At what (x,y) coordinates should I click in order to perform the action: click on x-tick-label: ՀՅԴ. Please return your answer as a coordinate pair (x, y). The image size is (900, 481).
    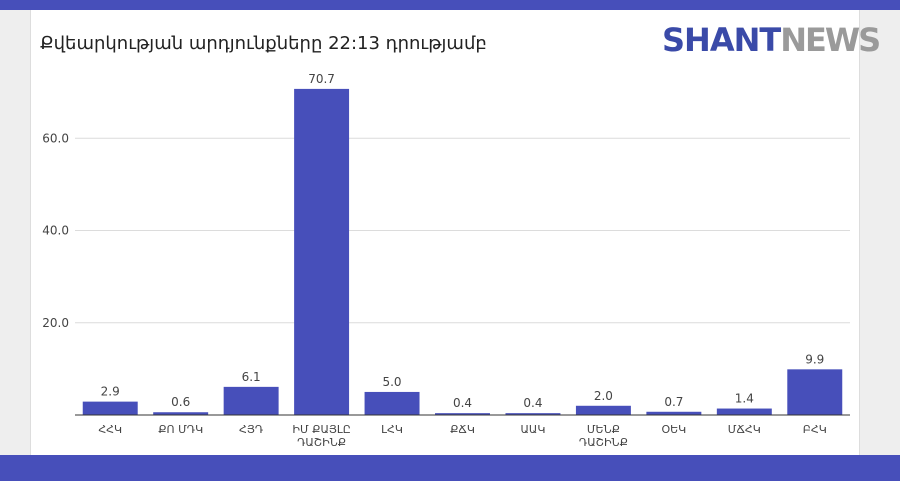
    Looking at the image, I should click on (251, 429).